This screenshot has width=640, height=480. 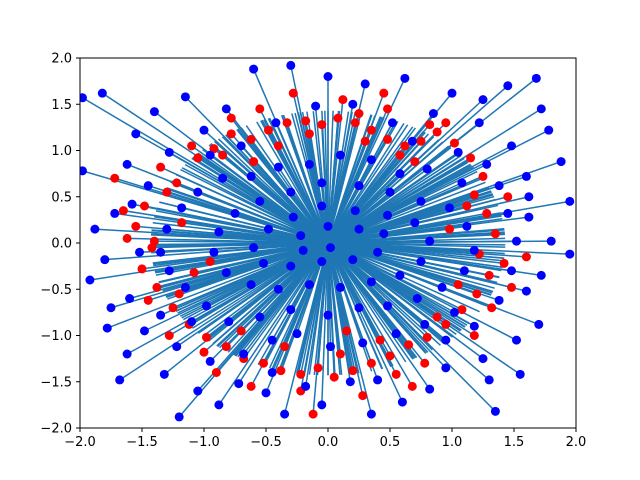 What do you see at coordinates (514, 442) in the screenshot?
I see `x-tick-label: 1.5` at bounding box center [514, 442].